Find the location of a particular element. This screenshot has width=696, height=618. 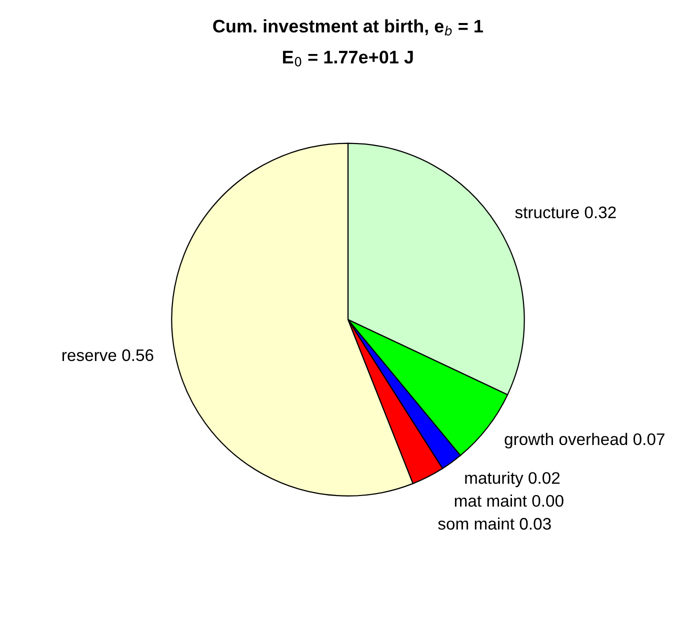

slice-label: som maint 0.03 is located at coordinates (494, 523).